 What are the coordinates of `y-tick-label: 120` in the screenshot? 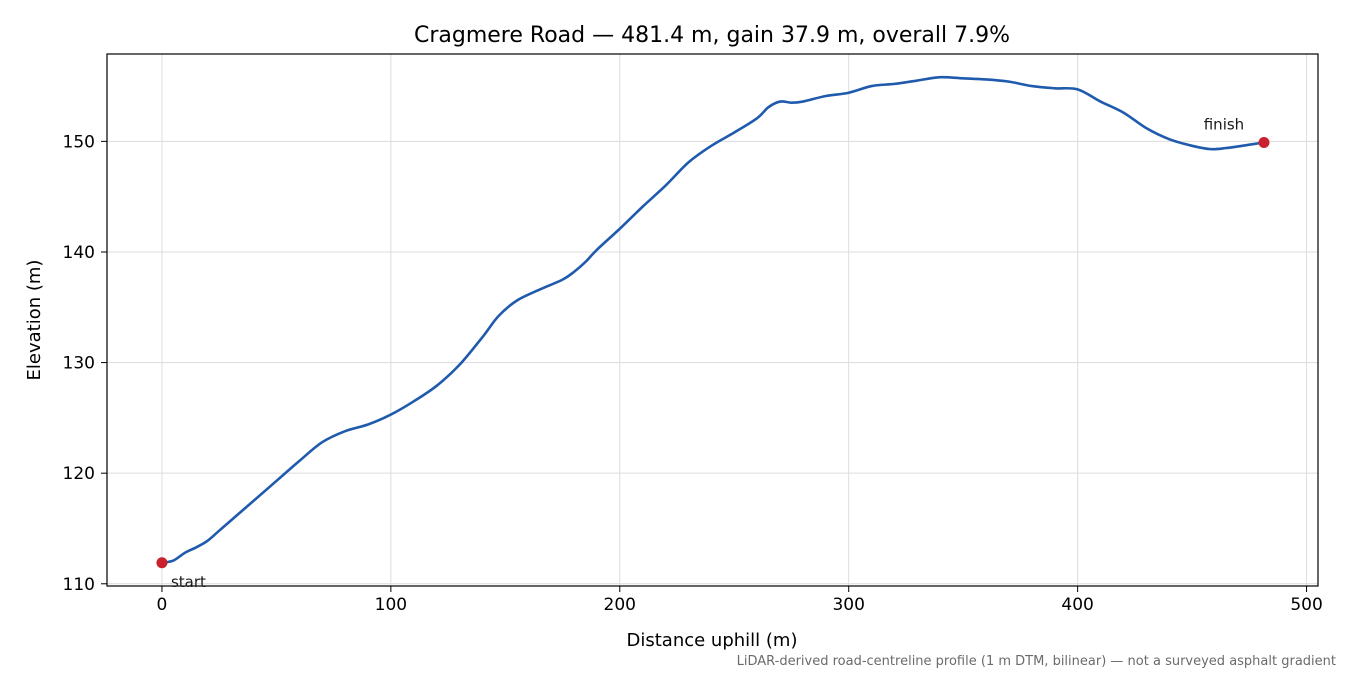 It's located at (79, 474).